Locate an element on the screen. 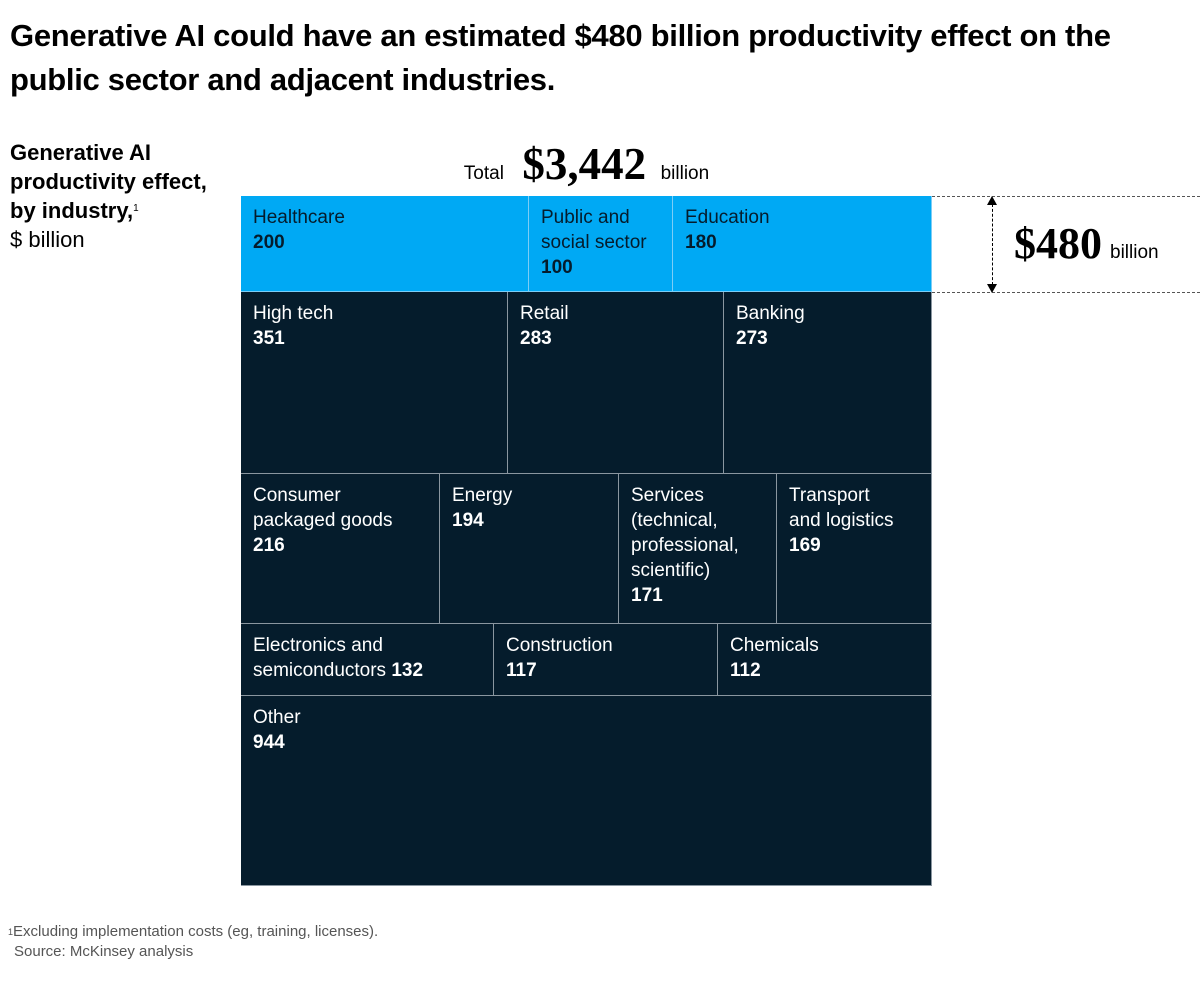 This screenshot has height=981, width=1200. treemap-cell-consumer-packaged-goods: Consumer packaged goods 216 is located at coordinates (340, 549).